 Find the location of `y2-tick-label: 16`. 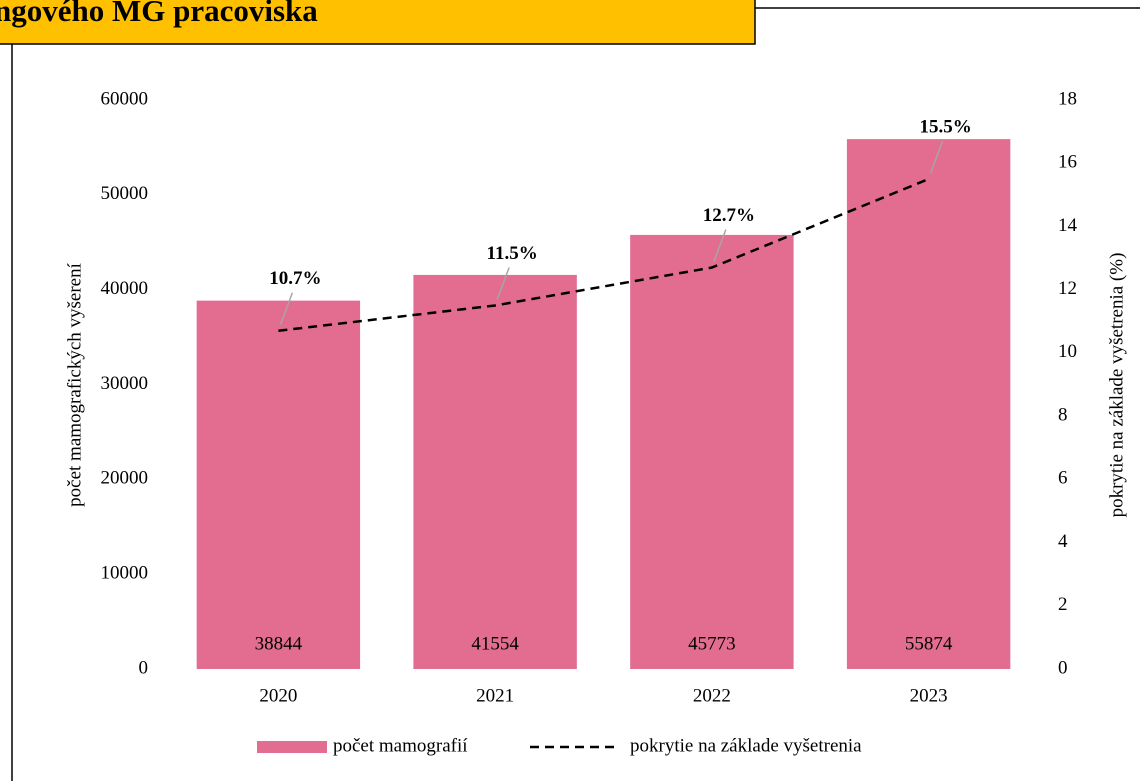

y2-tick-label: 16 is located at coordinates (1067, 162).